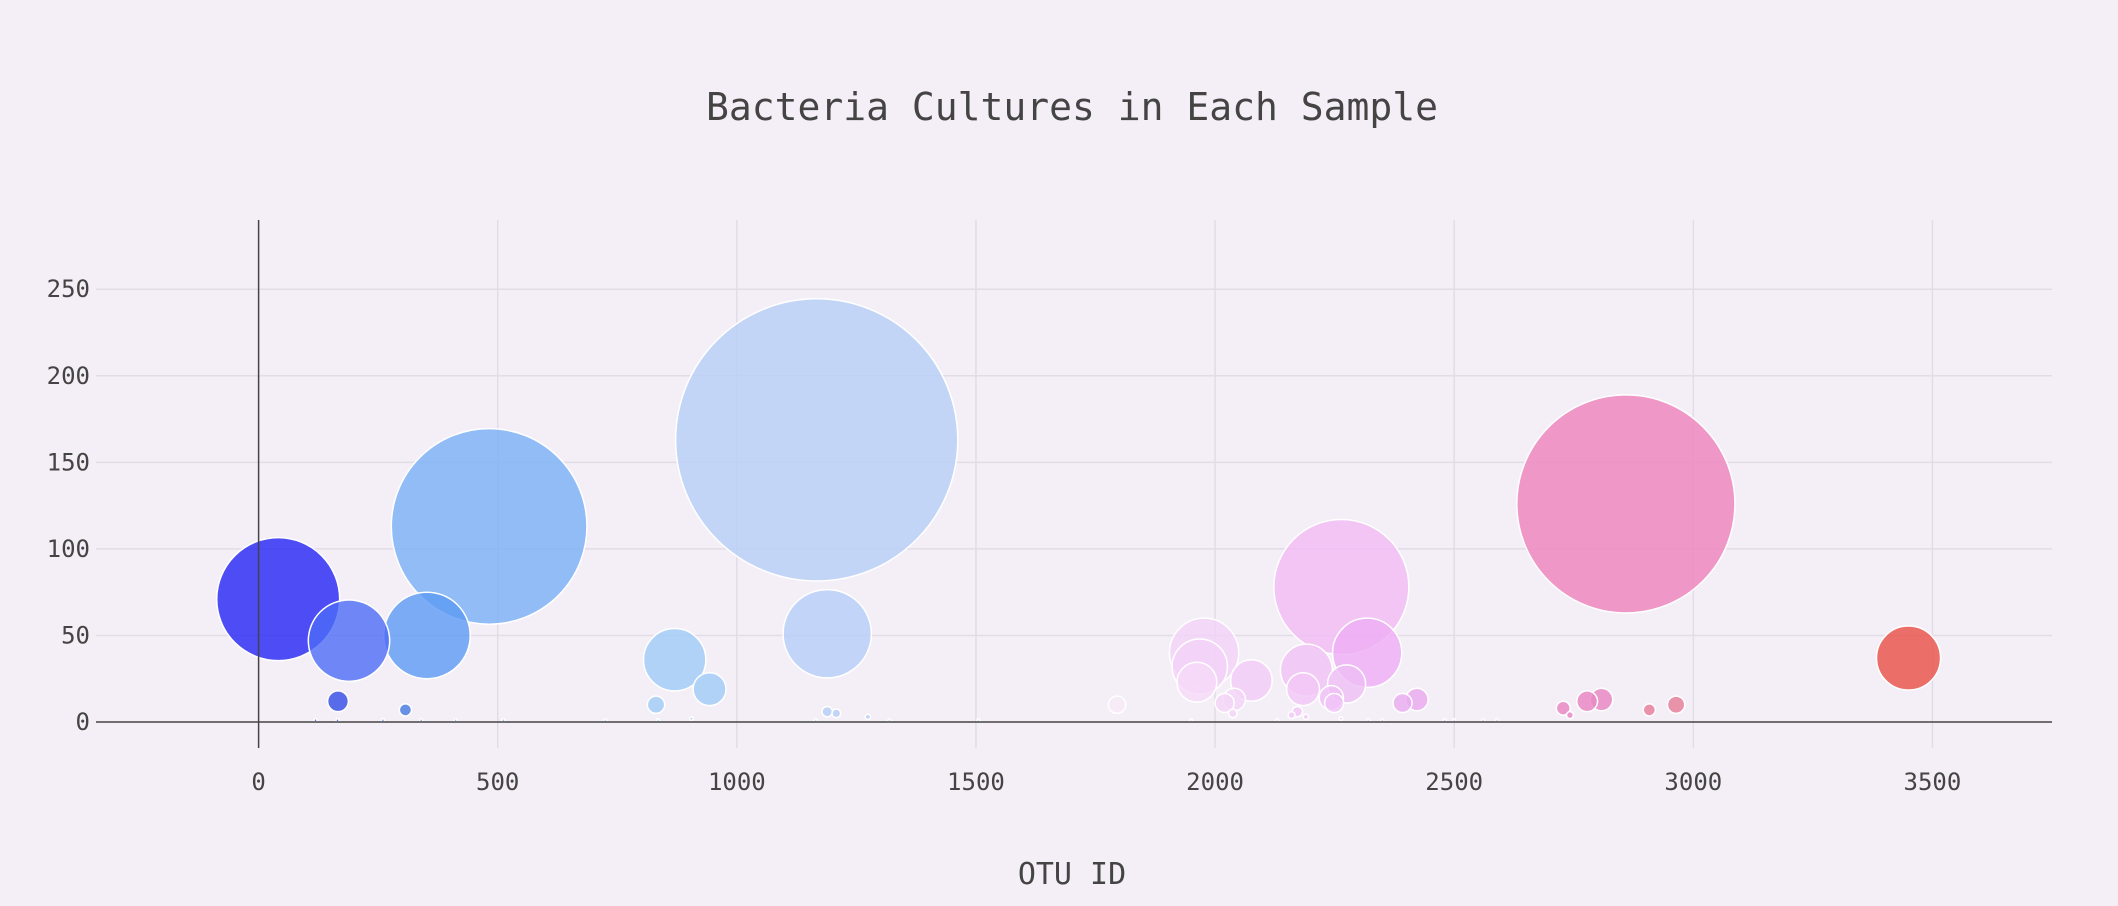  I want to click on y-tick-label: 250, so click(68, 289).